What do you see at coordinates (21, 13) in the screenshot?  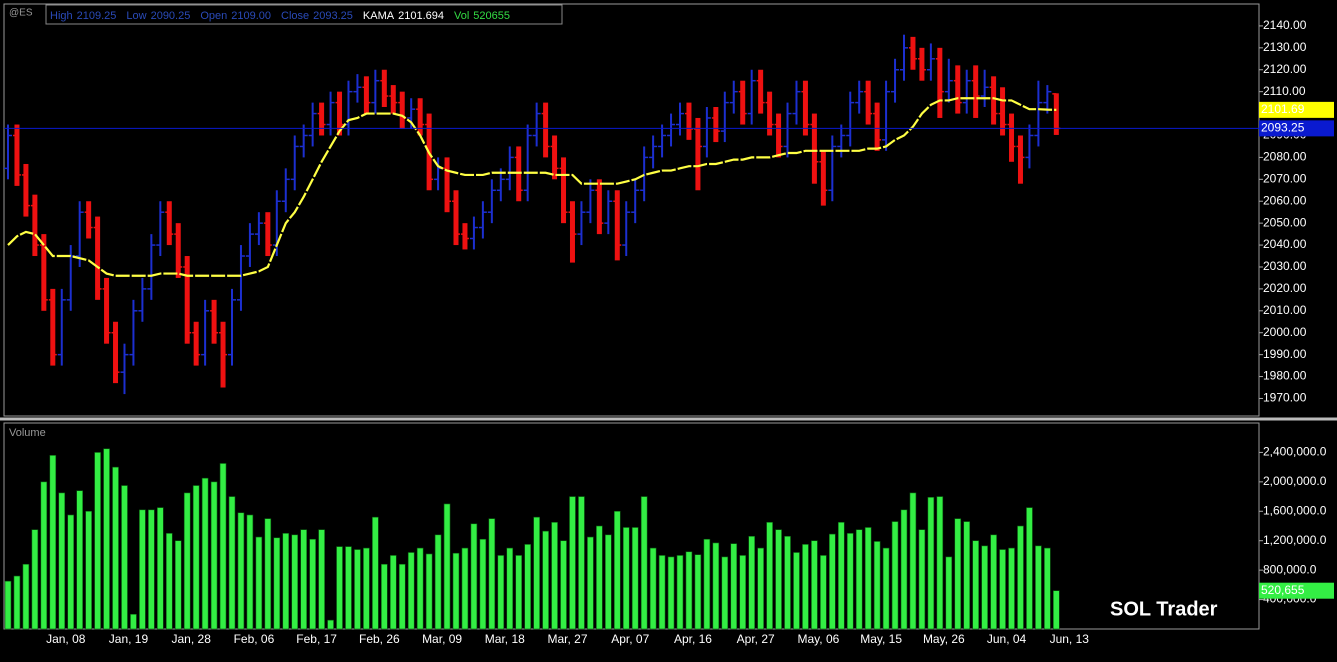 I see `symbol: @ES` at bounding box center [21, 13].